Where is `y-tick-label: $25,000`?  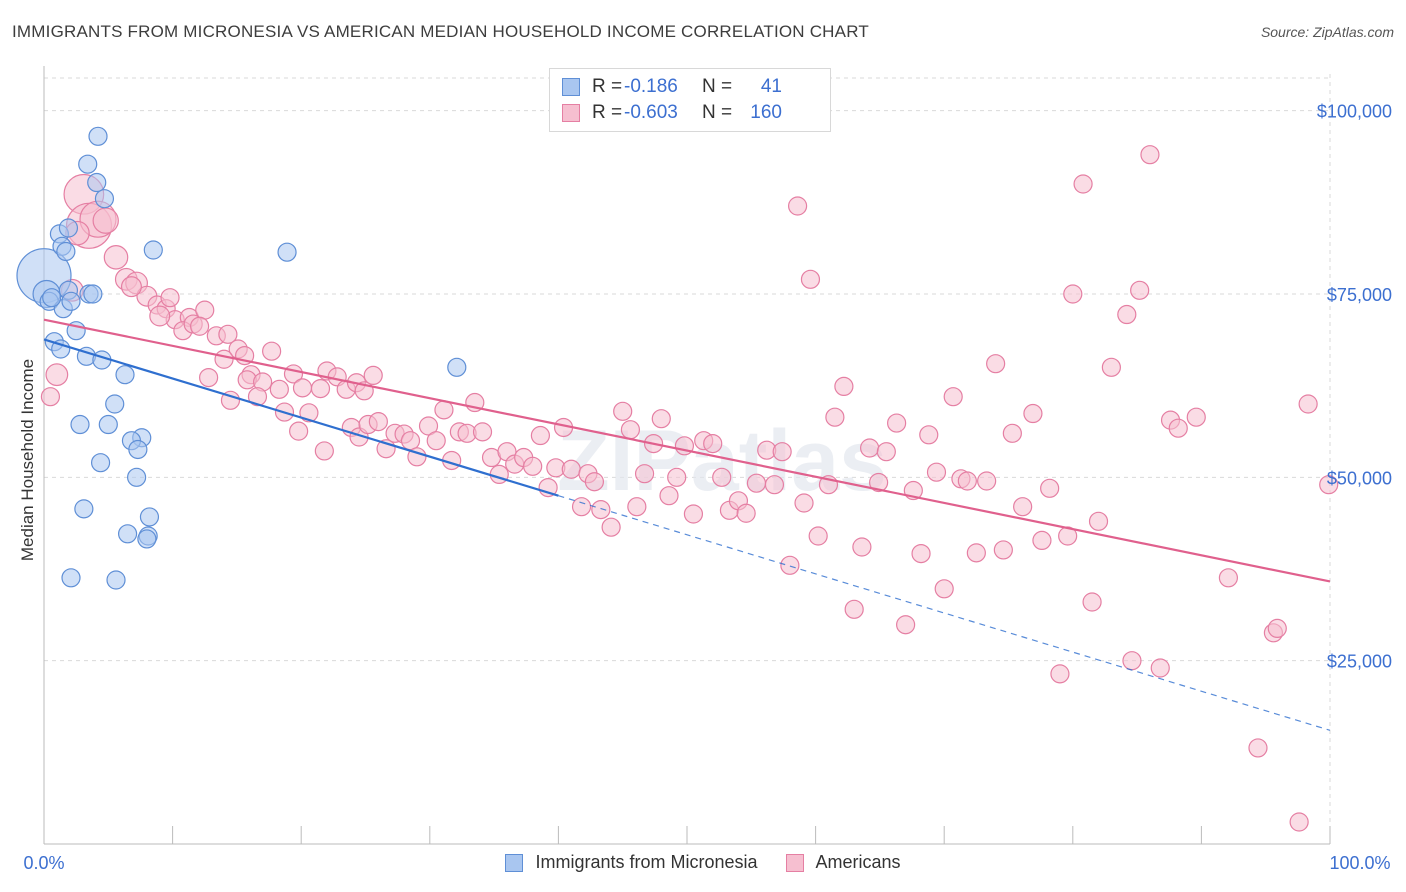 y-tick-label: $25,000 is located at coordinates (1359, 662).